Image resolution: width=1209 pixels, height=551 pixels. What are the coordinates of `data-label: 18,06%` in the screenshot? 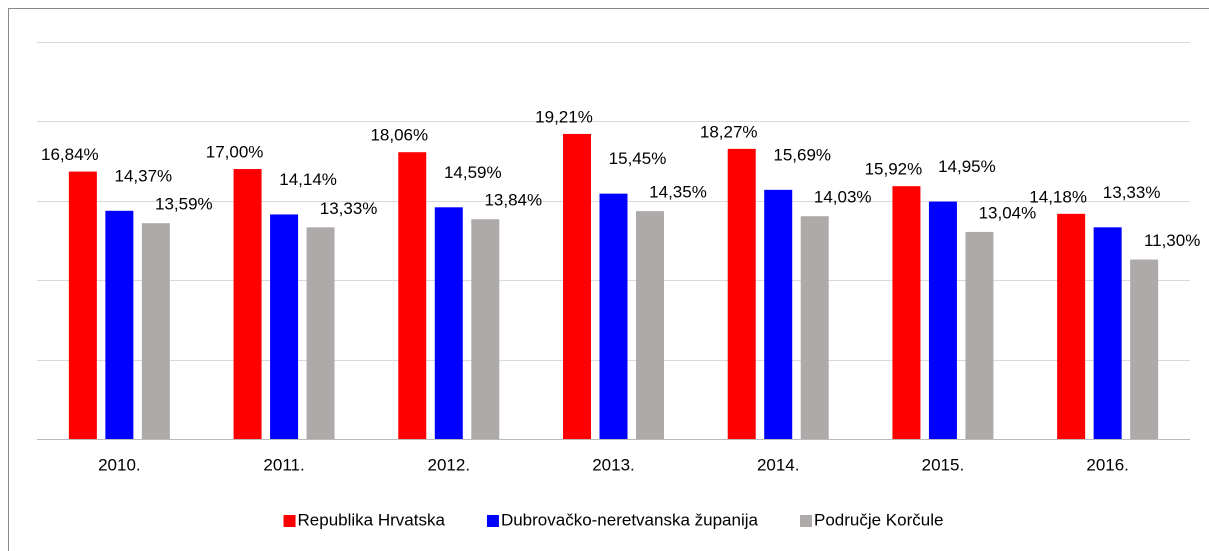 It's located at (399, 135).